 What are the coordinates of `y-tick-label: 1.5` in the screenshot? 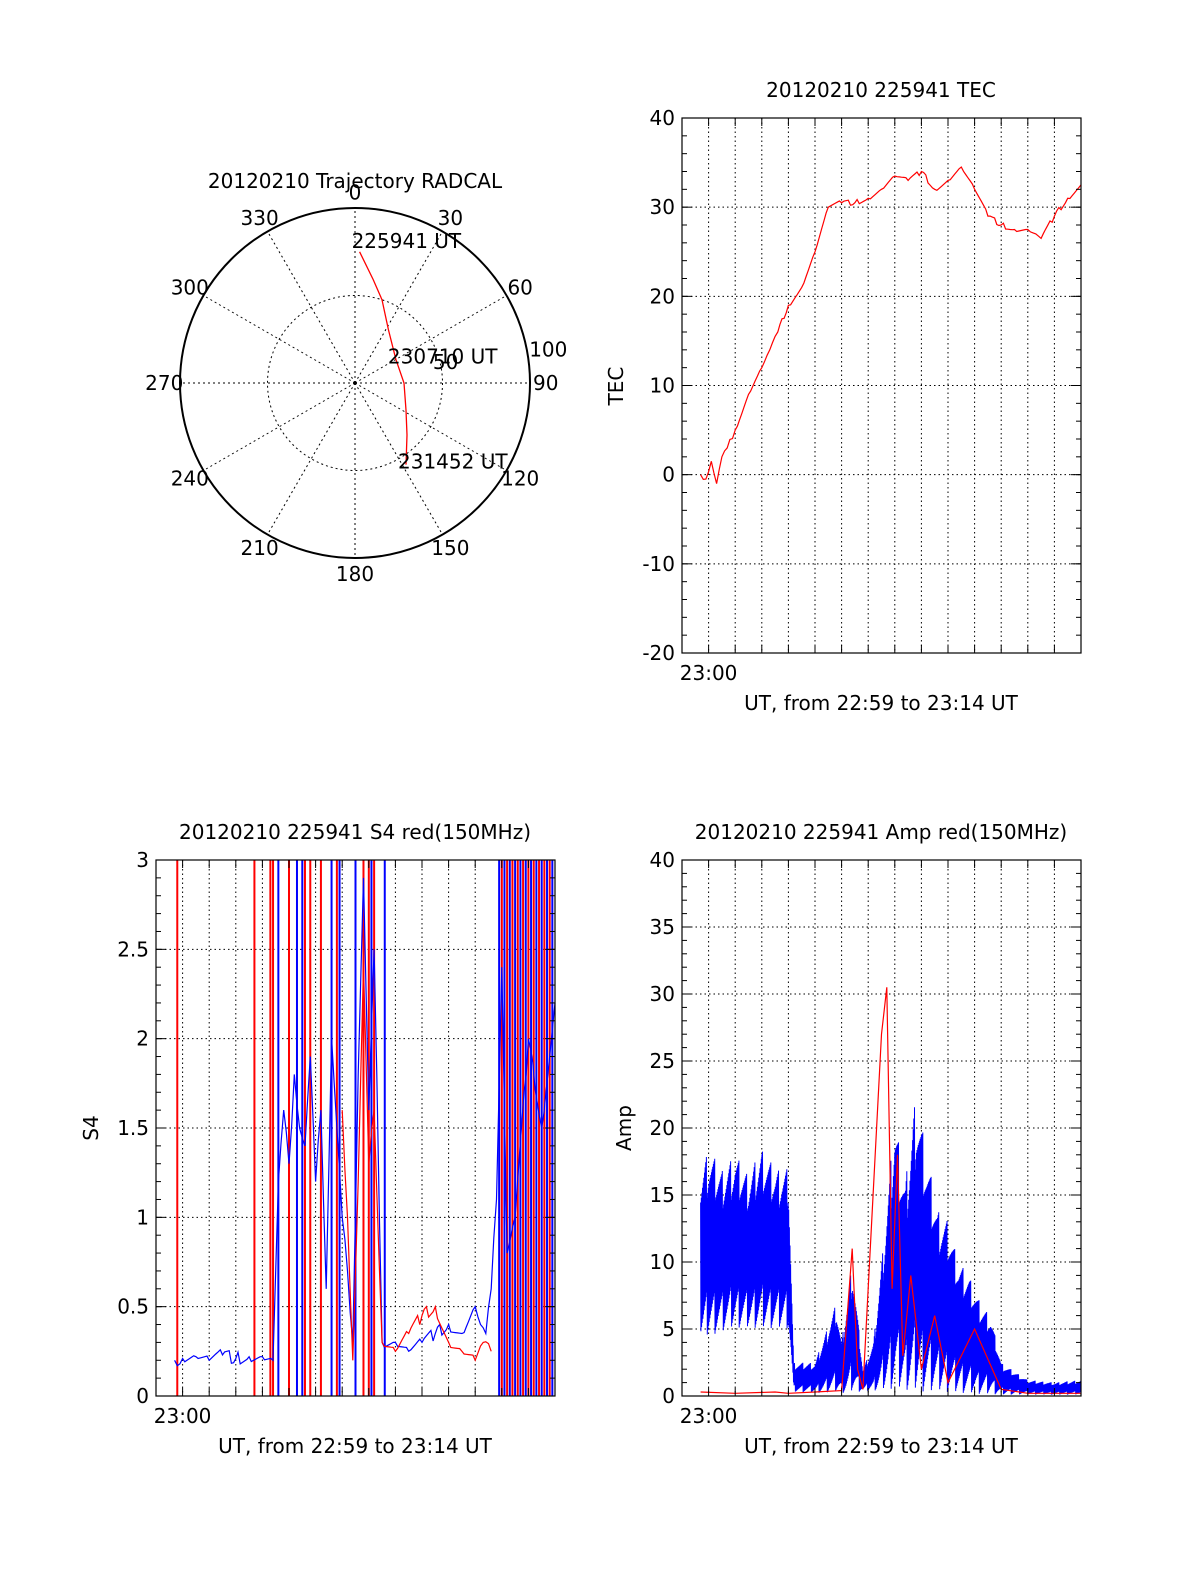 It's located at (133, 1128).